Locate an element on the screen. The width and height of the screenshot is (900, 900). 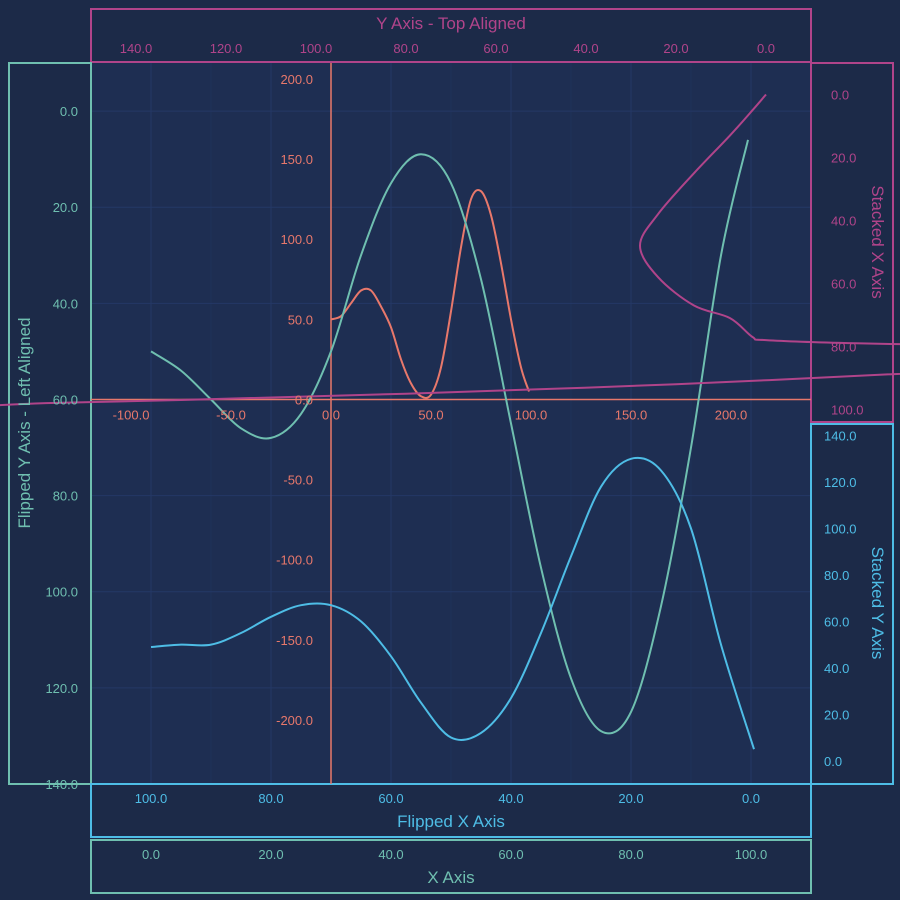
center-y-tick-label: 150.0 is located at coordinates (296, 159).